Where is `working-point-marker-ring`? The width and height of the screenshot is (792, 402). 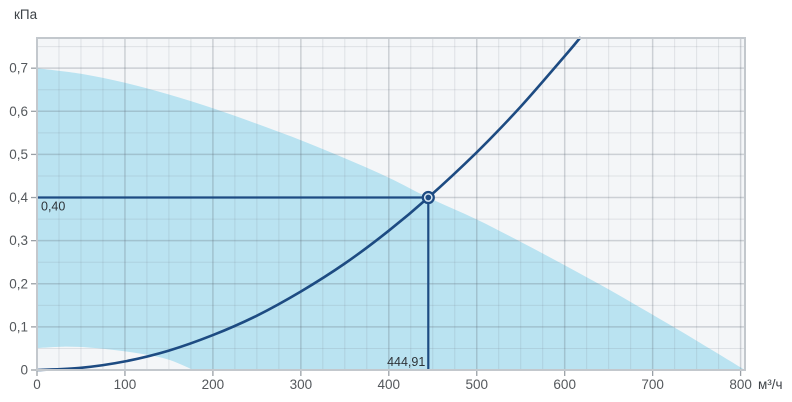 working-point-marker-ring is located at coordinates (428, 197).